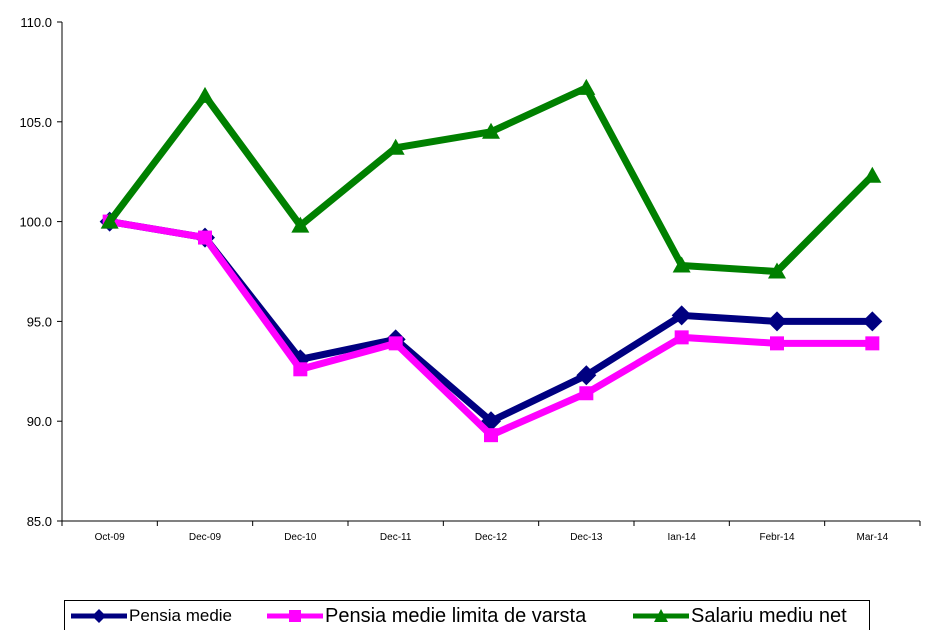 Image resolution: width=926 pixels, height=631 pixels. I want to click on y-tick-label: 85.0, so click(39, 521).